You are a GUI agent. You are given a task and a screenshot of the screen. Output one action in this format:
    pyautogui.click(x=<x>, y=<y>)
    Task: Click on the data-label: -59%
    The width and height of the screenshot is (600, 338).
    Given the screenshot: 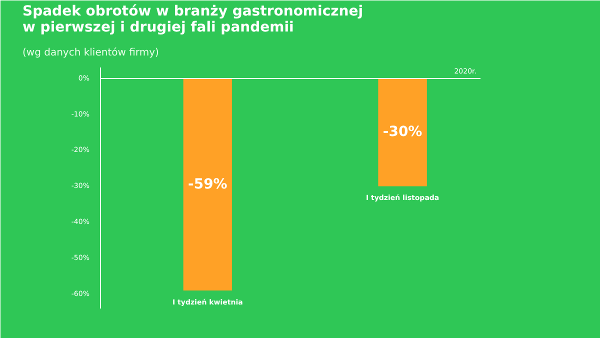 What is the action you would take?
    pyautogui.click(x=208, y=184)
    